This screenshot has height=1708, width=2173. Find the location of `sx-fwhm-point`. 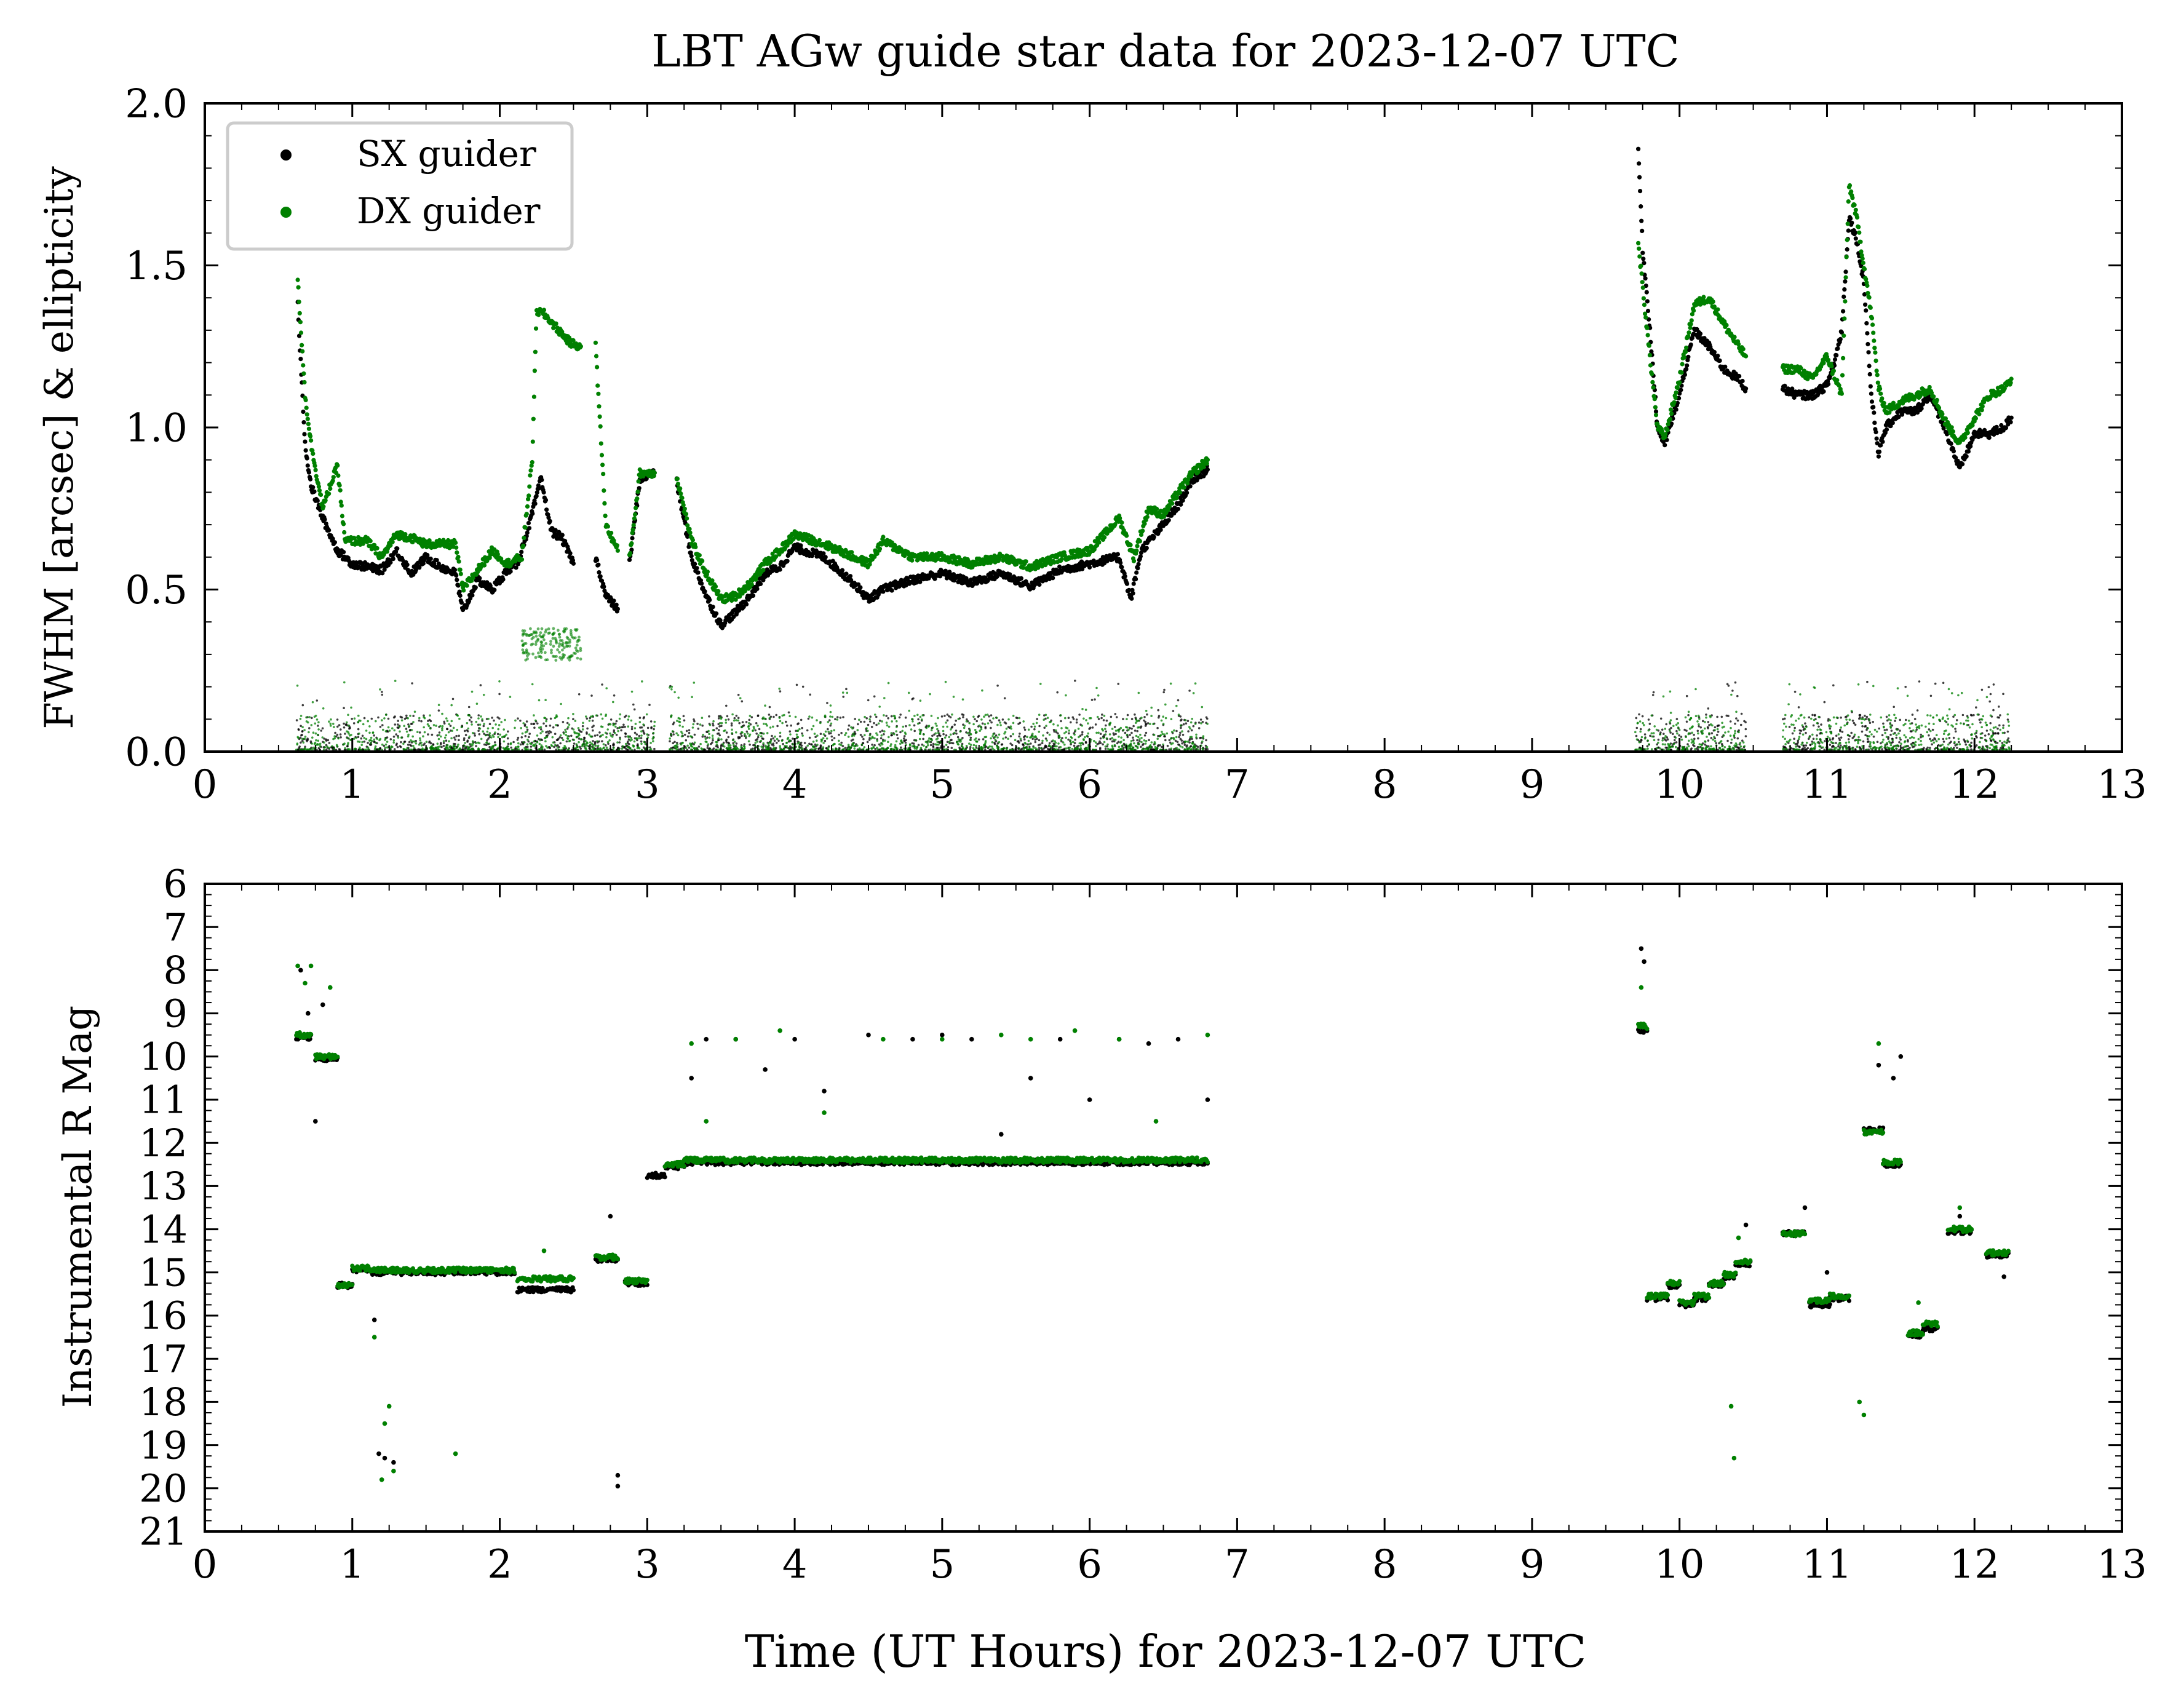

sx-fwhm-point is located at coordinates (599, 572).